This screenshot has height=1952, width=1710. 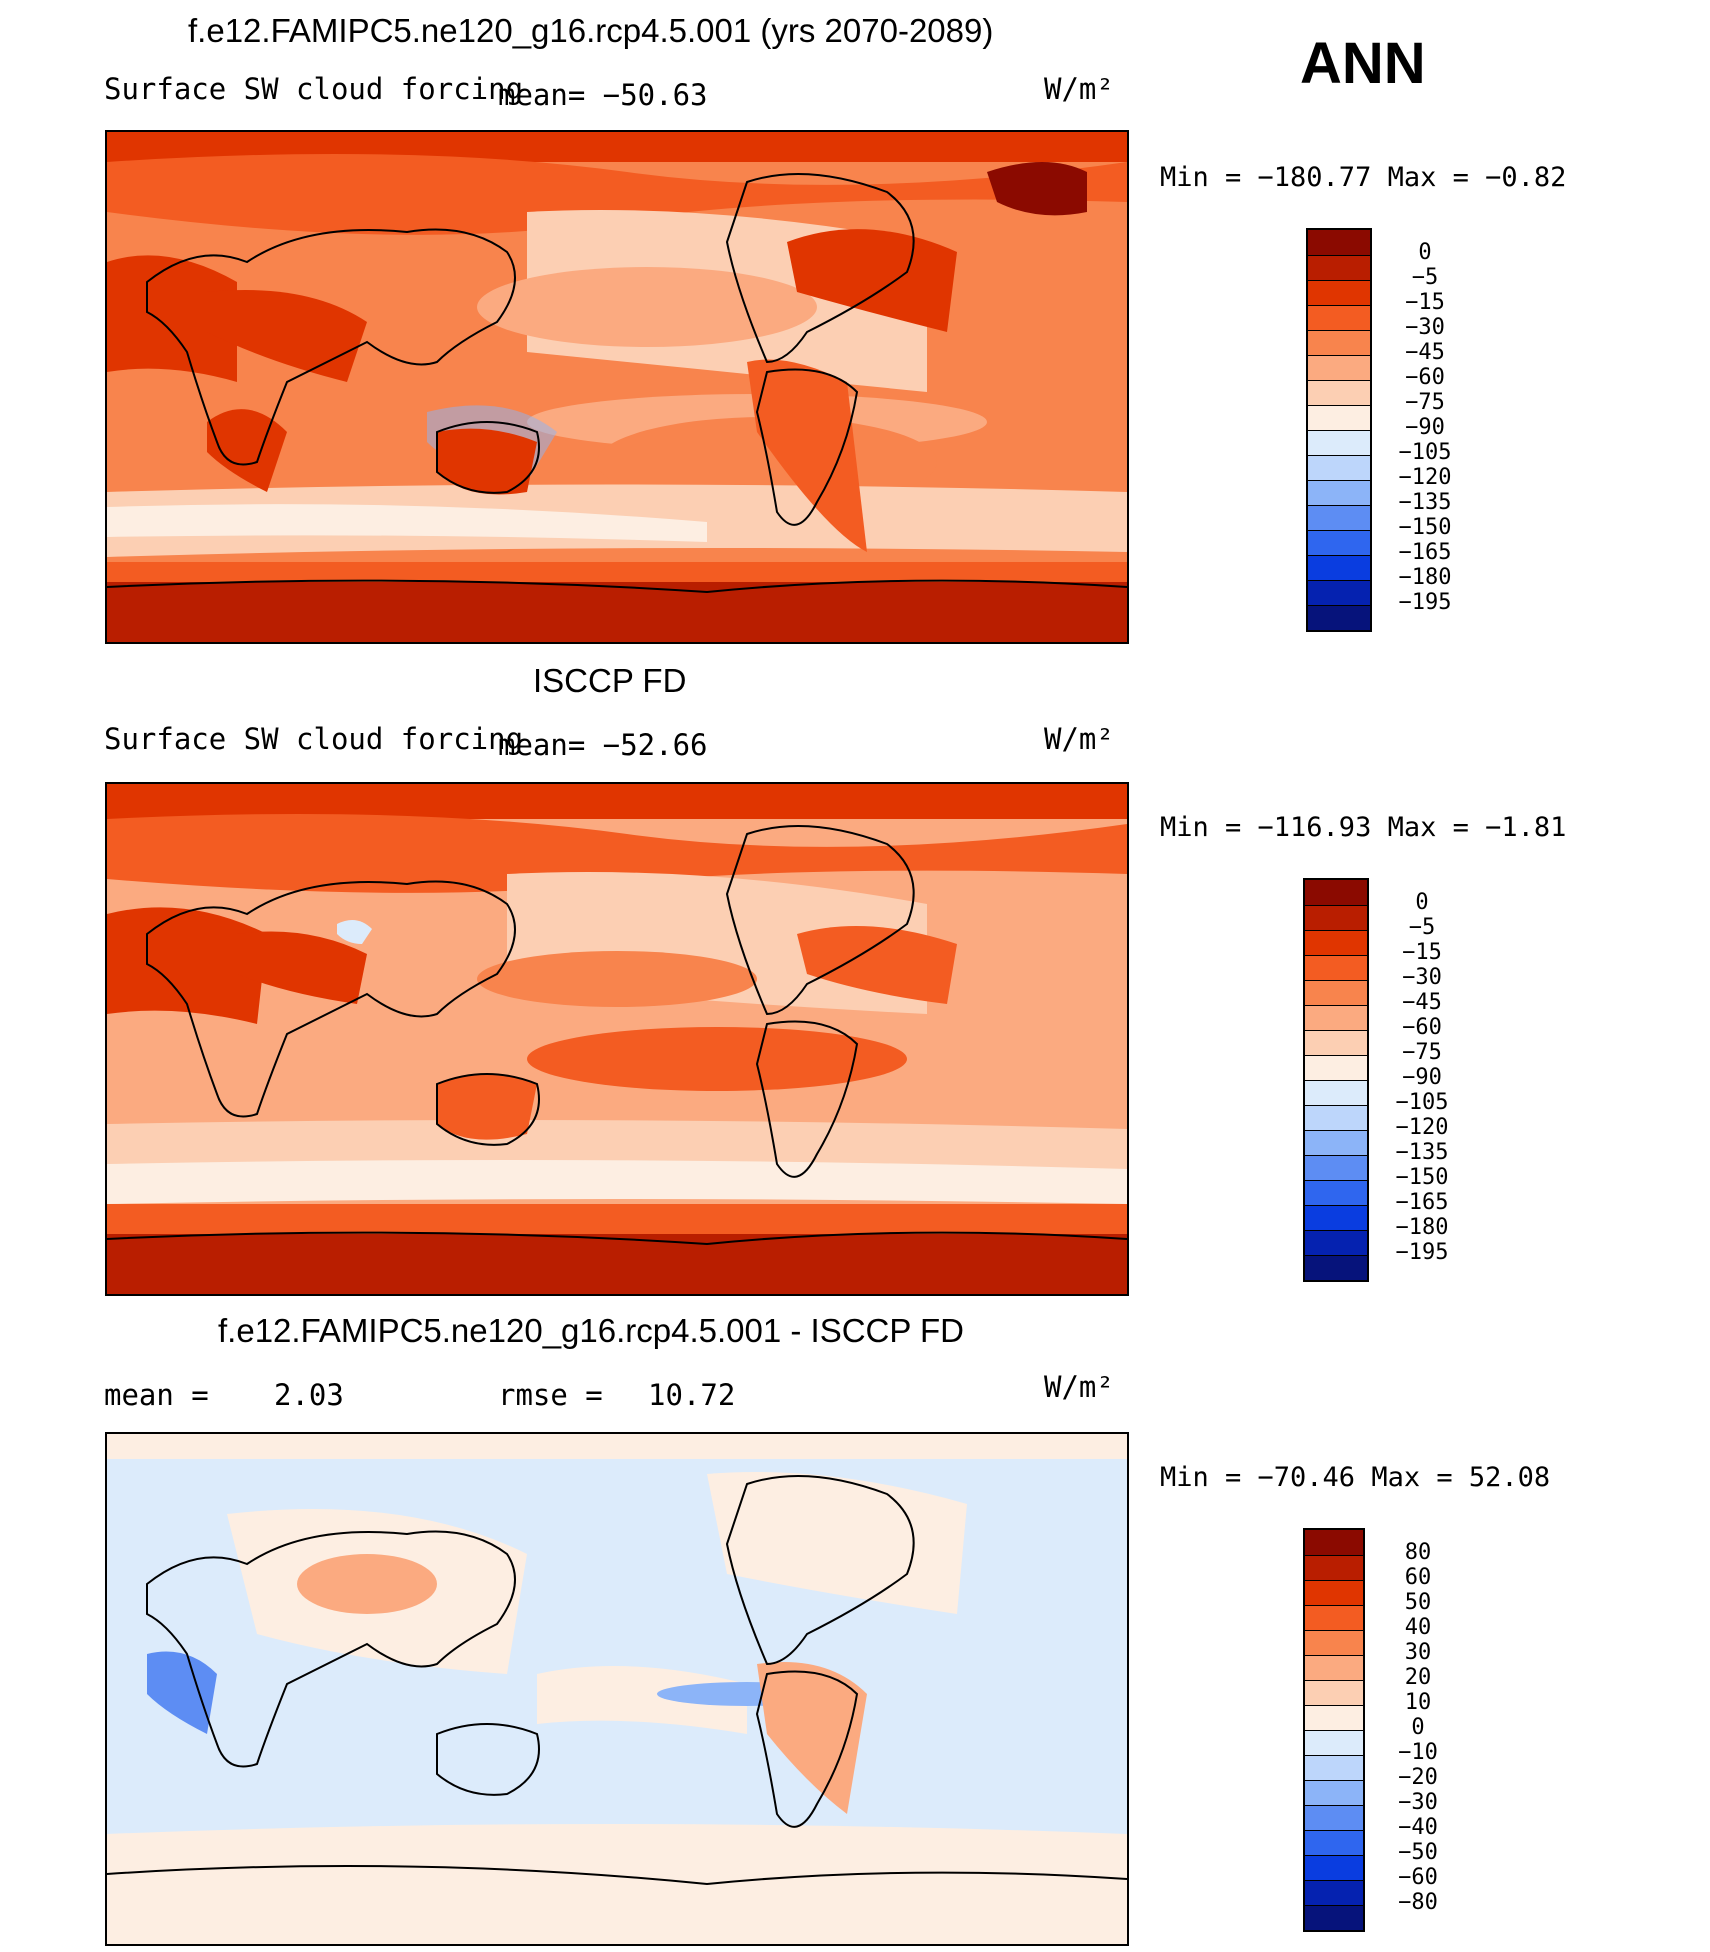 I want to click on colorbar-tick-label: 20, so click(x=1418, y=1677).